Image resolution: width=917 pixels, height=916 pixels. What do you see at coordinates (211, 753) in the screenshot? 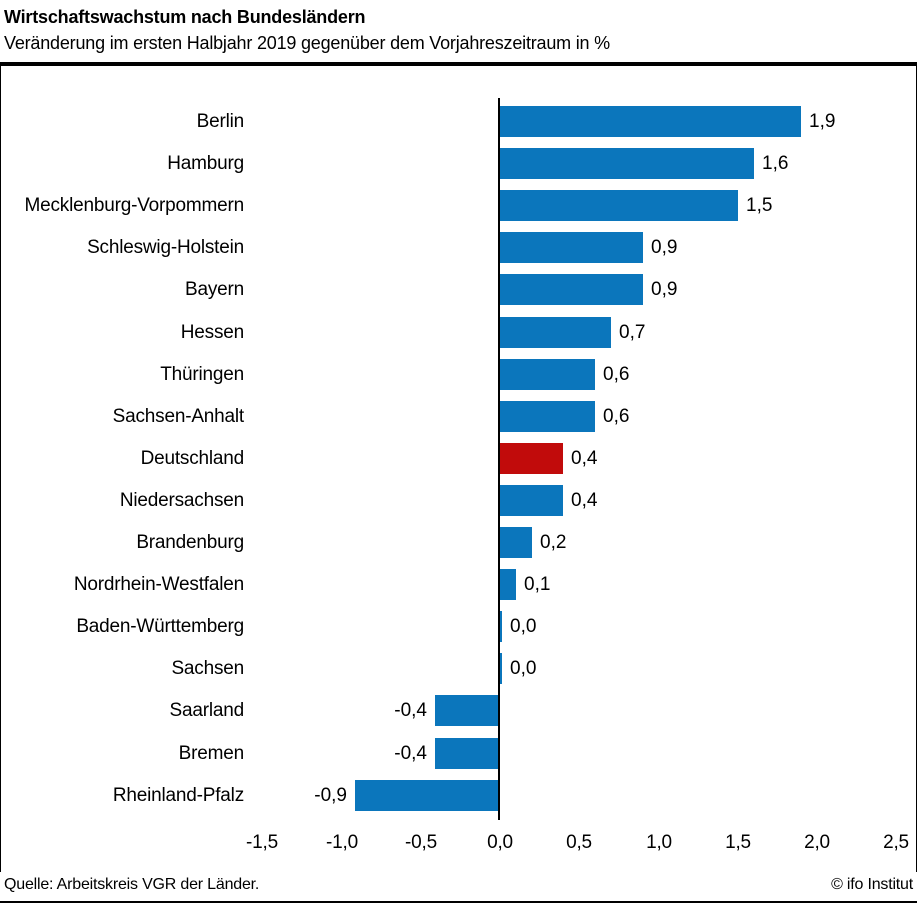
I see `category-label: Bremen` at bounding box center [211, 753].